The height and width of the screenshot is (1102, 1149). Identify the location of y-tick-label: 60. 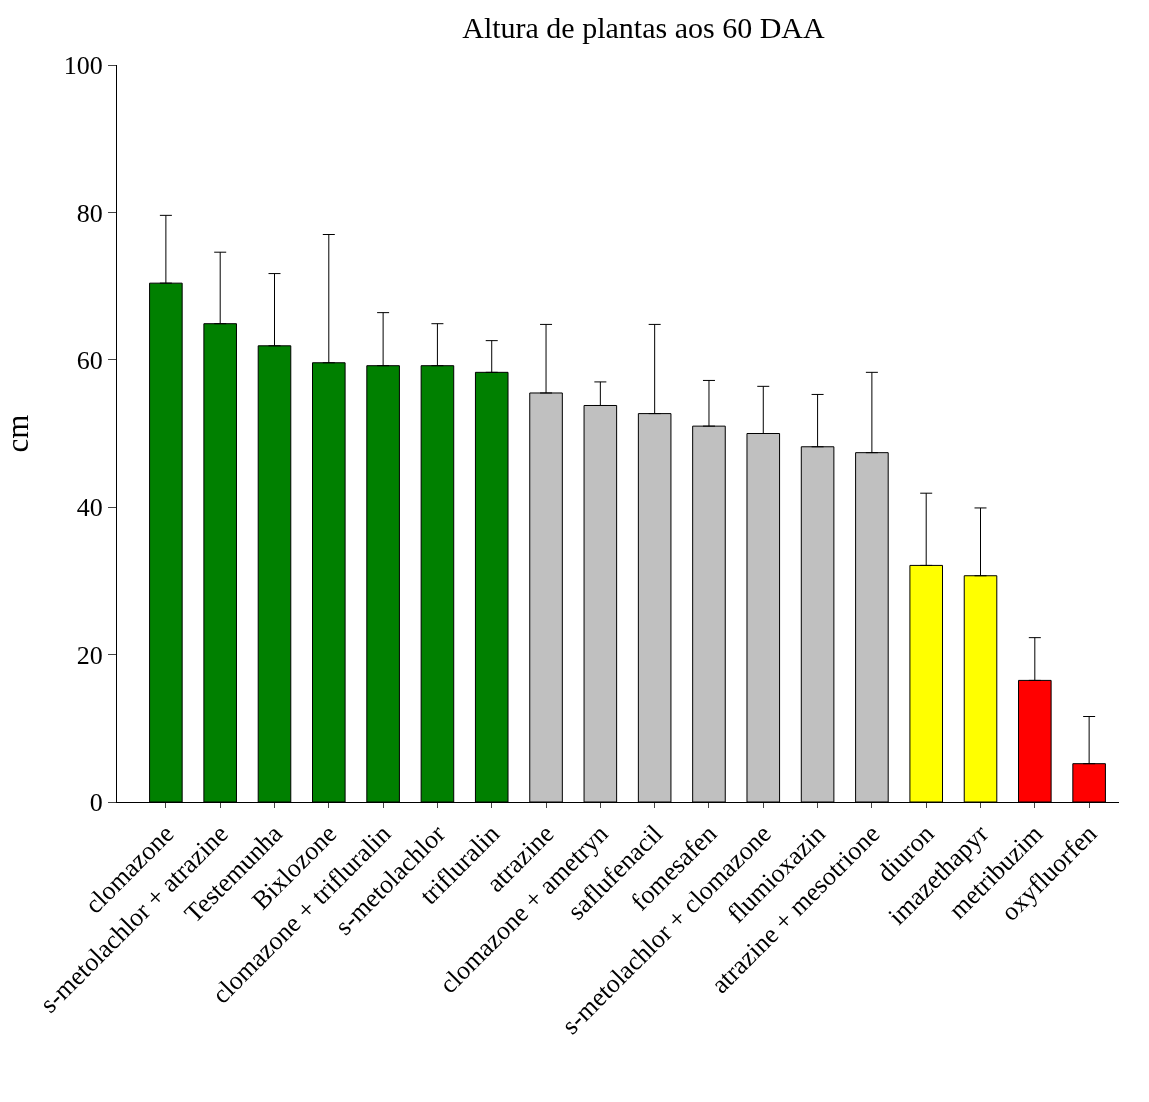
(89, 360).